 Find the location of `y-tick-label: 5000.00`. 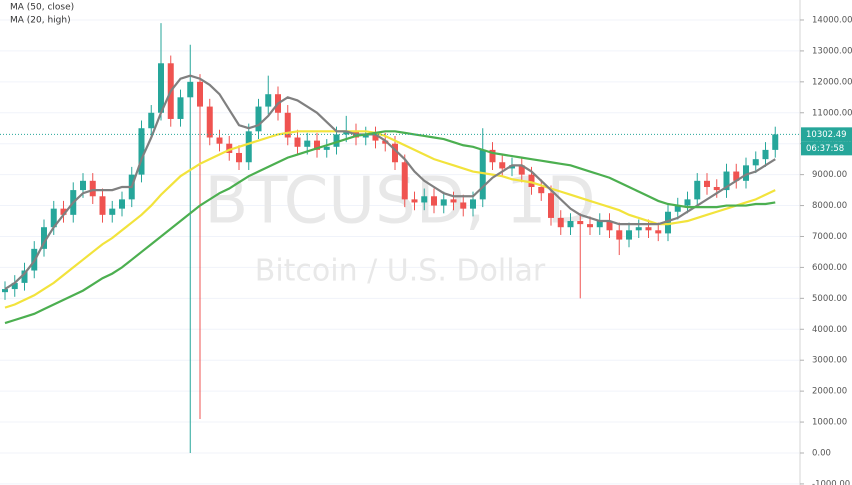

y-tick-label: 5000.00 is located at coordinates (829, 299).